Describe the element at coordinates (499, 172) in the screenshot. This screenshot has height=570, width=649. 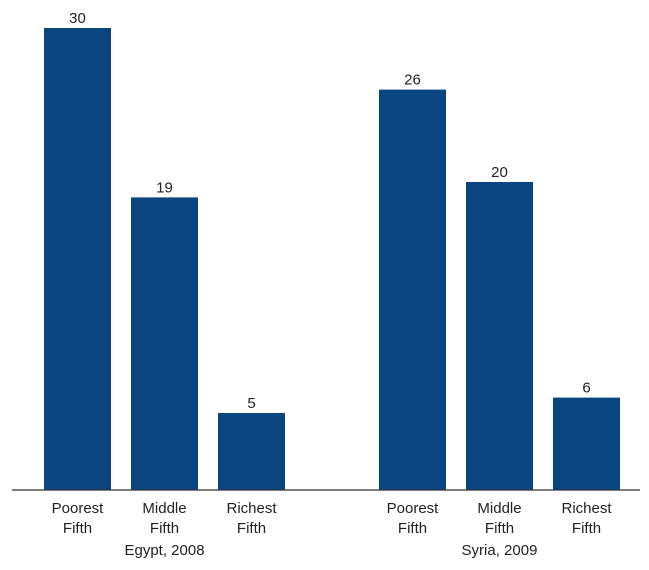
I see `data-label-2-2: 20` at that location.